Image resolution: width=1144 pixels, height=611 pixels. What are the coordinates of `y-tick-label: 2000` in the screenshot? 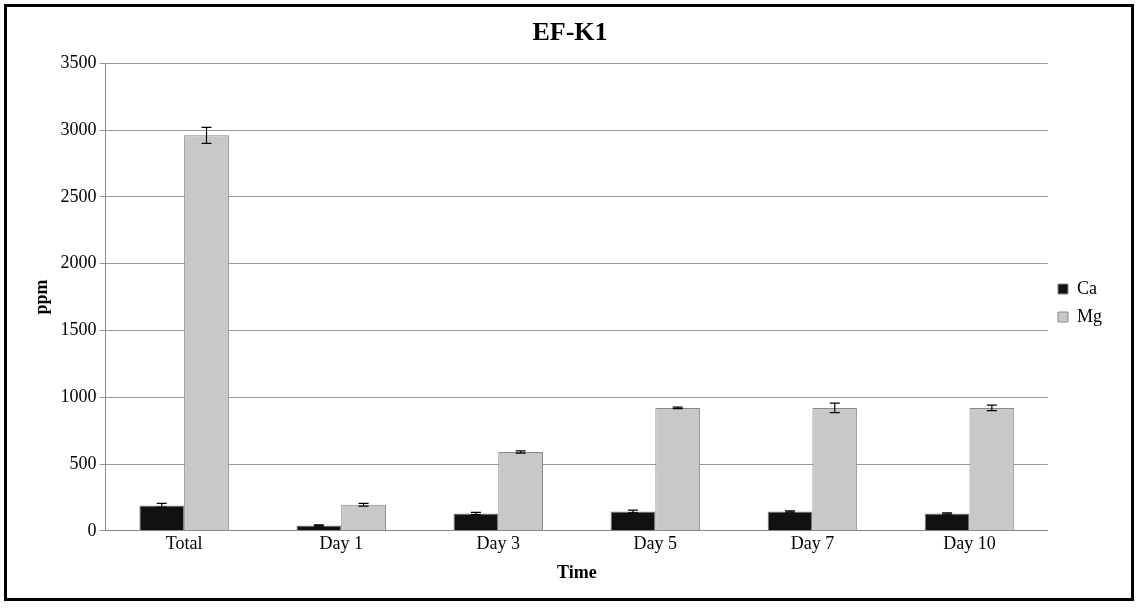 It's located at (78, 262).